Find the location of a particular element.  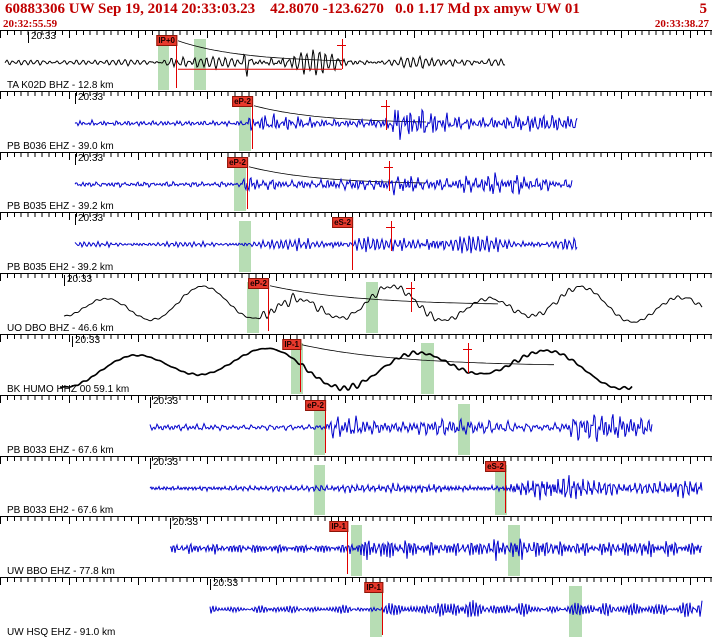

trace-panel-3: 20:33 eP-2 PB B035 EHZ - 39.2 km is located at coordinates (356, 182).